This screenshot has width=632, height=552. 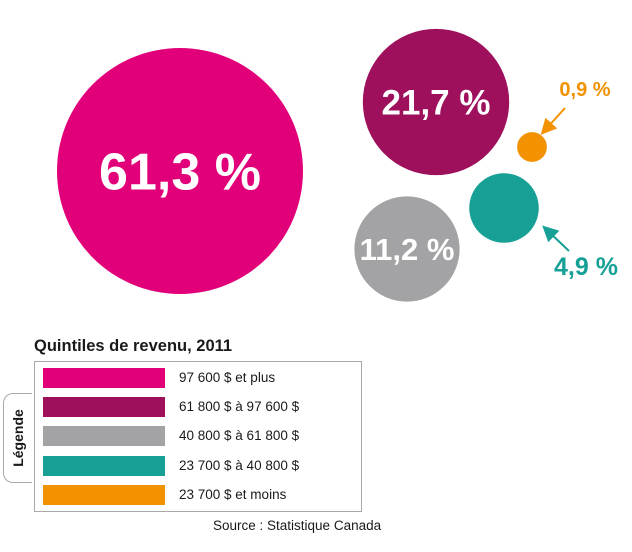 What do you see at coordinates (556, 238) in the screenshot?
I see `pointer-arrow-teal` at bounding box center [556, 238].